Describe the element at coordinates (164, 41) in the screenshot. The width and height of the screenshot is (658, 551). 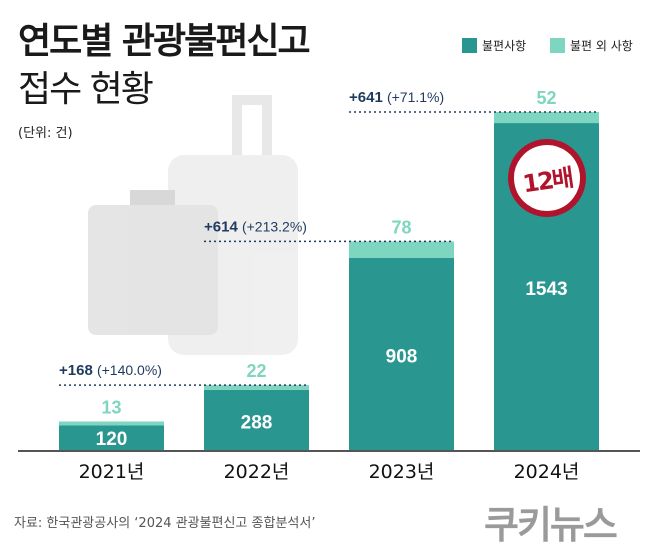
I see `chart-title-line1: 연도별 관광불편신고` at that location.